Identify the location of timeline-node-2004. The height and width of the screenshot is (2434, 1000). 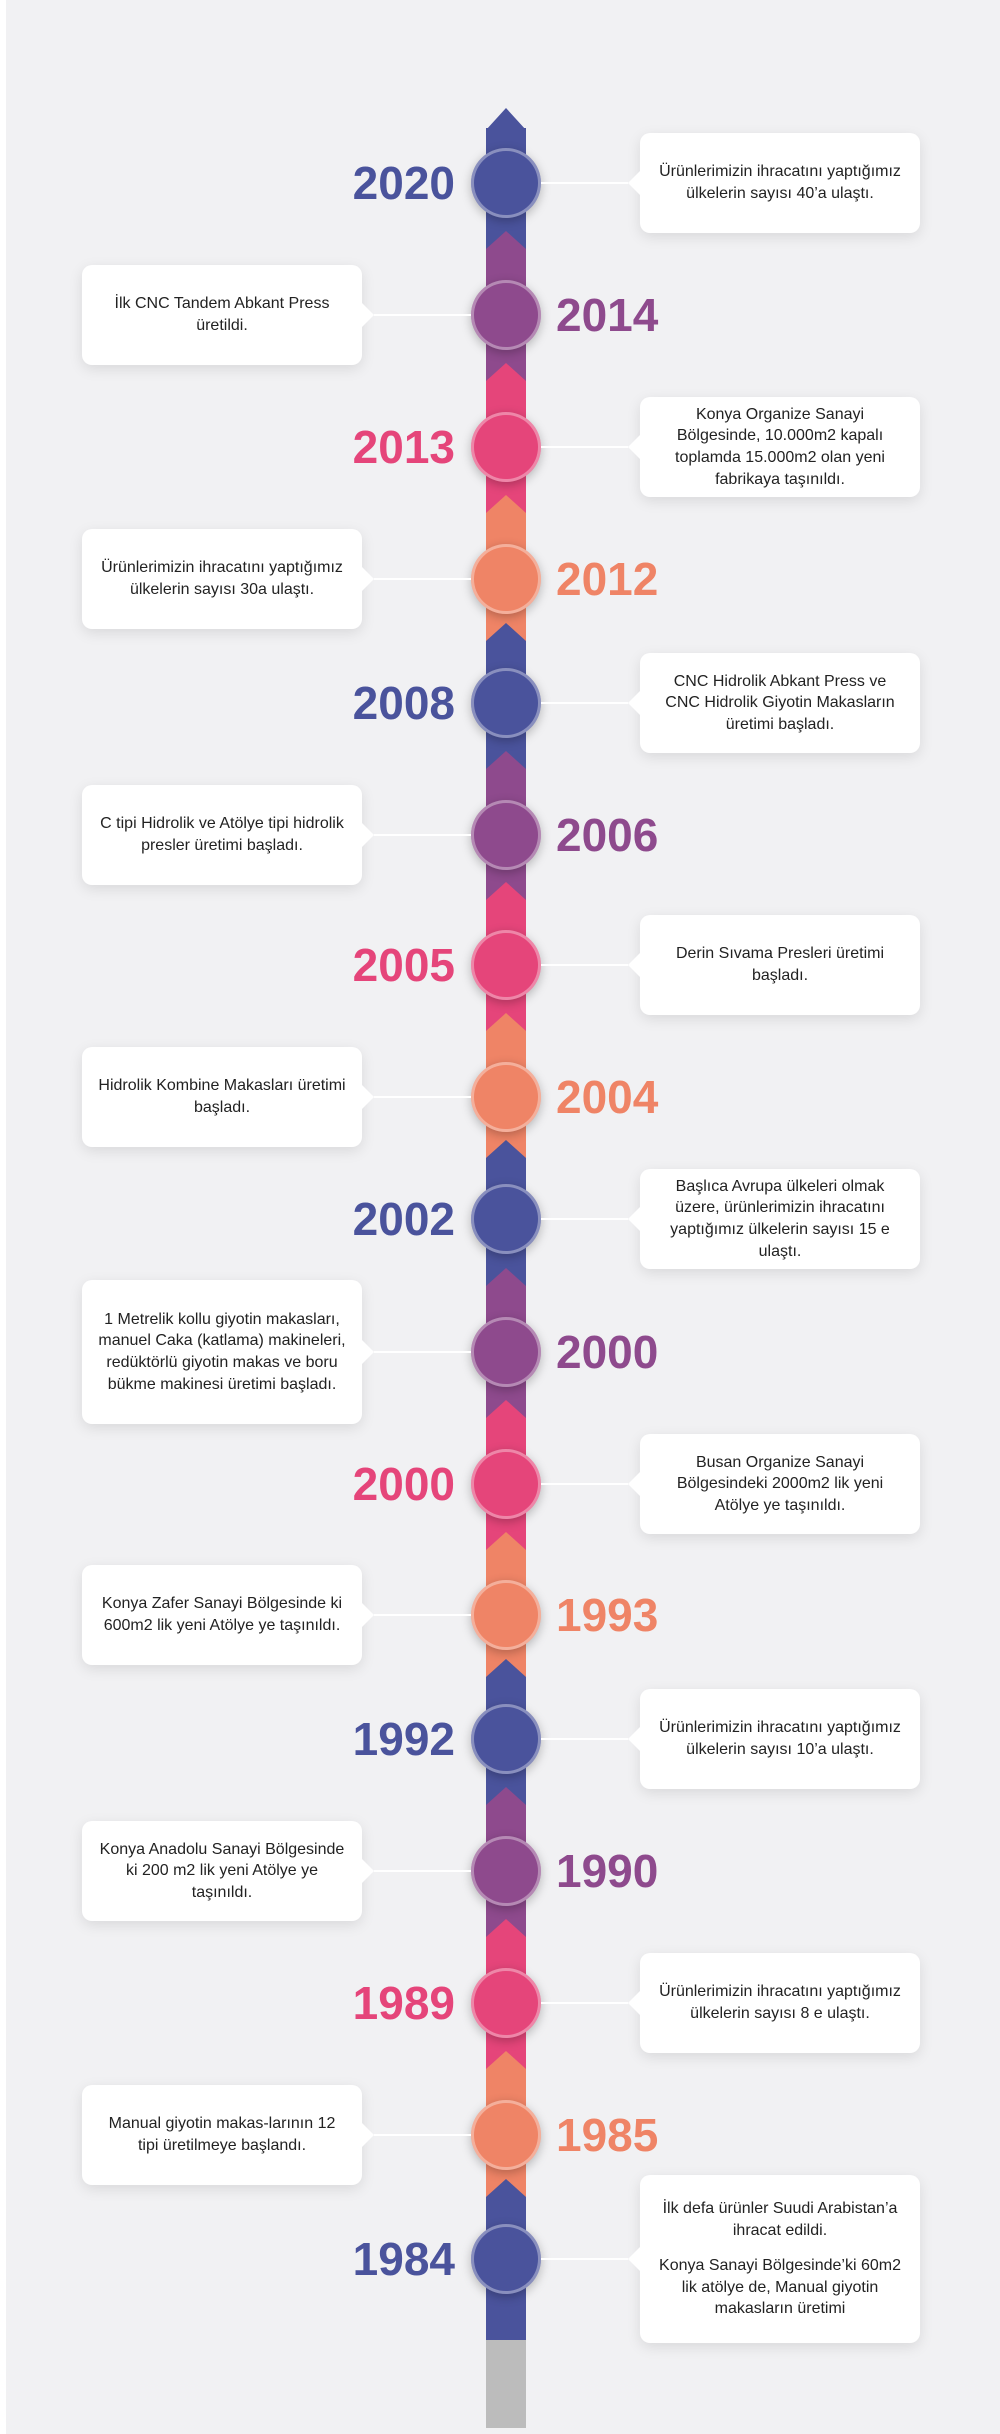
(506, 1097).